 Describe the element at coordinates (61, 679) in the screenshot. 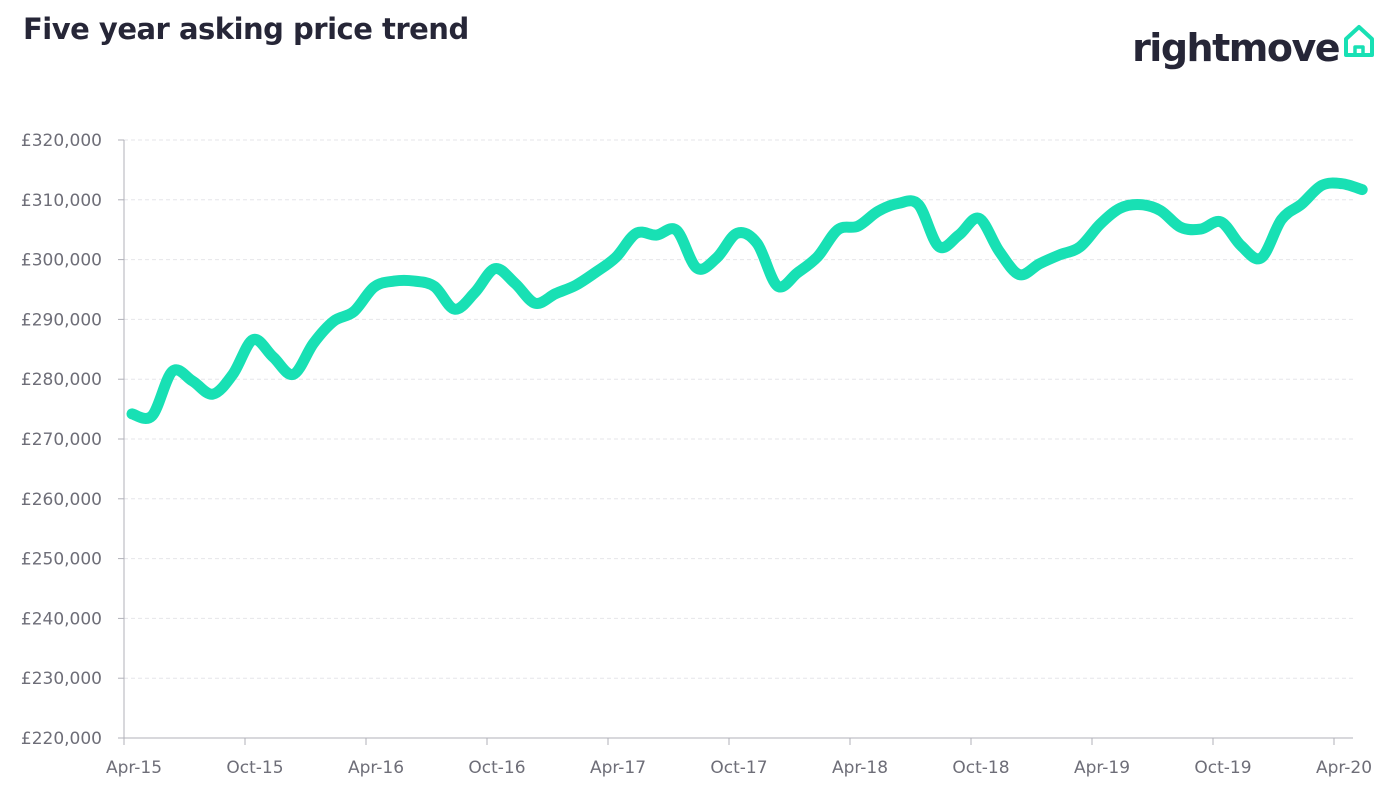

I see `y-tick-label: £230,000` at that location.